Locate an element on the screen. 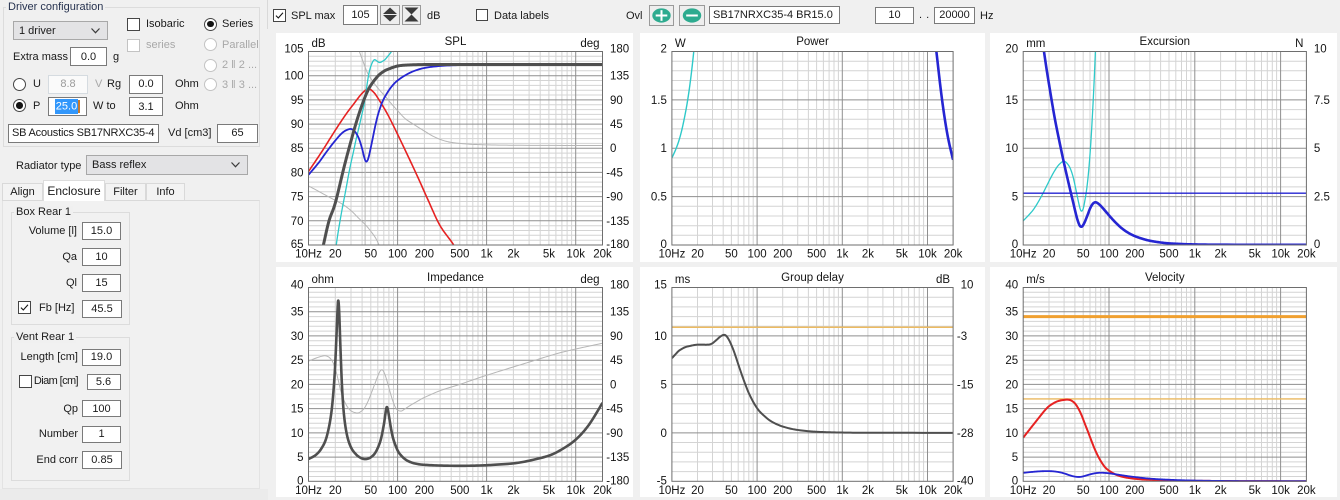  svg-text: 65 is located at coordinates (296, 245).